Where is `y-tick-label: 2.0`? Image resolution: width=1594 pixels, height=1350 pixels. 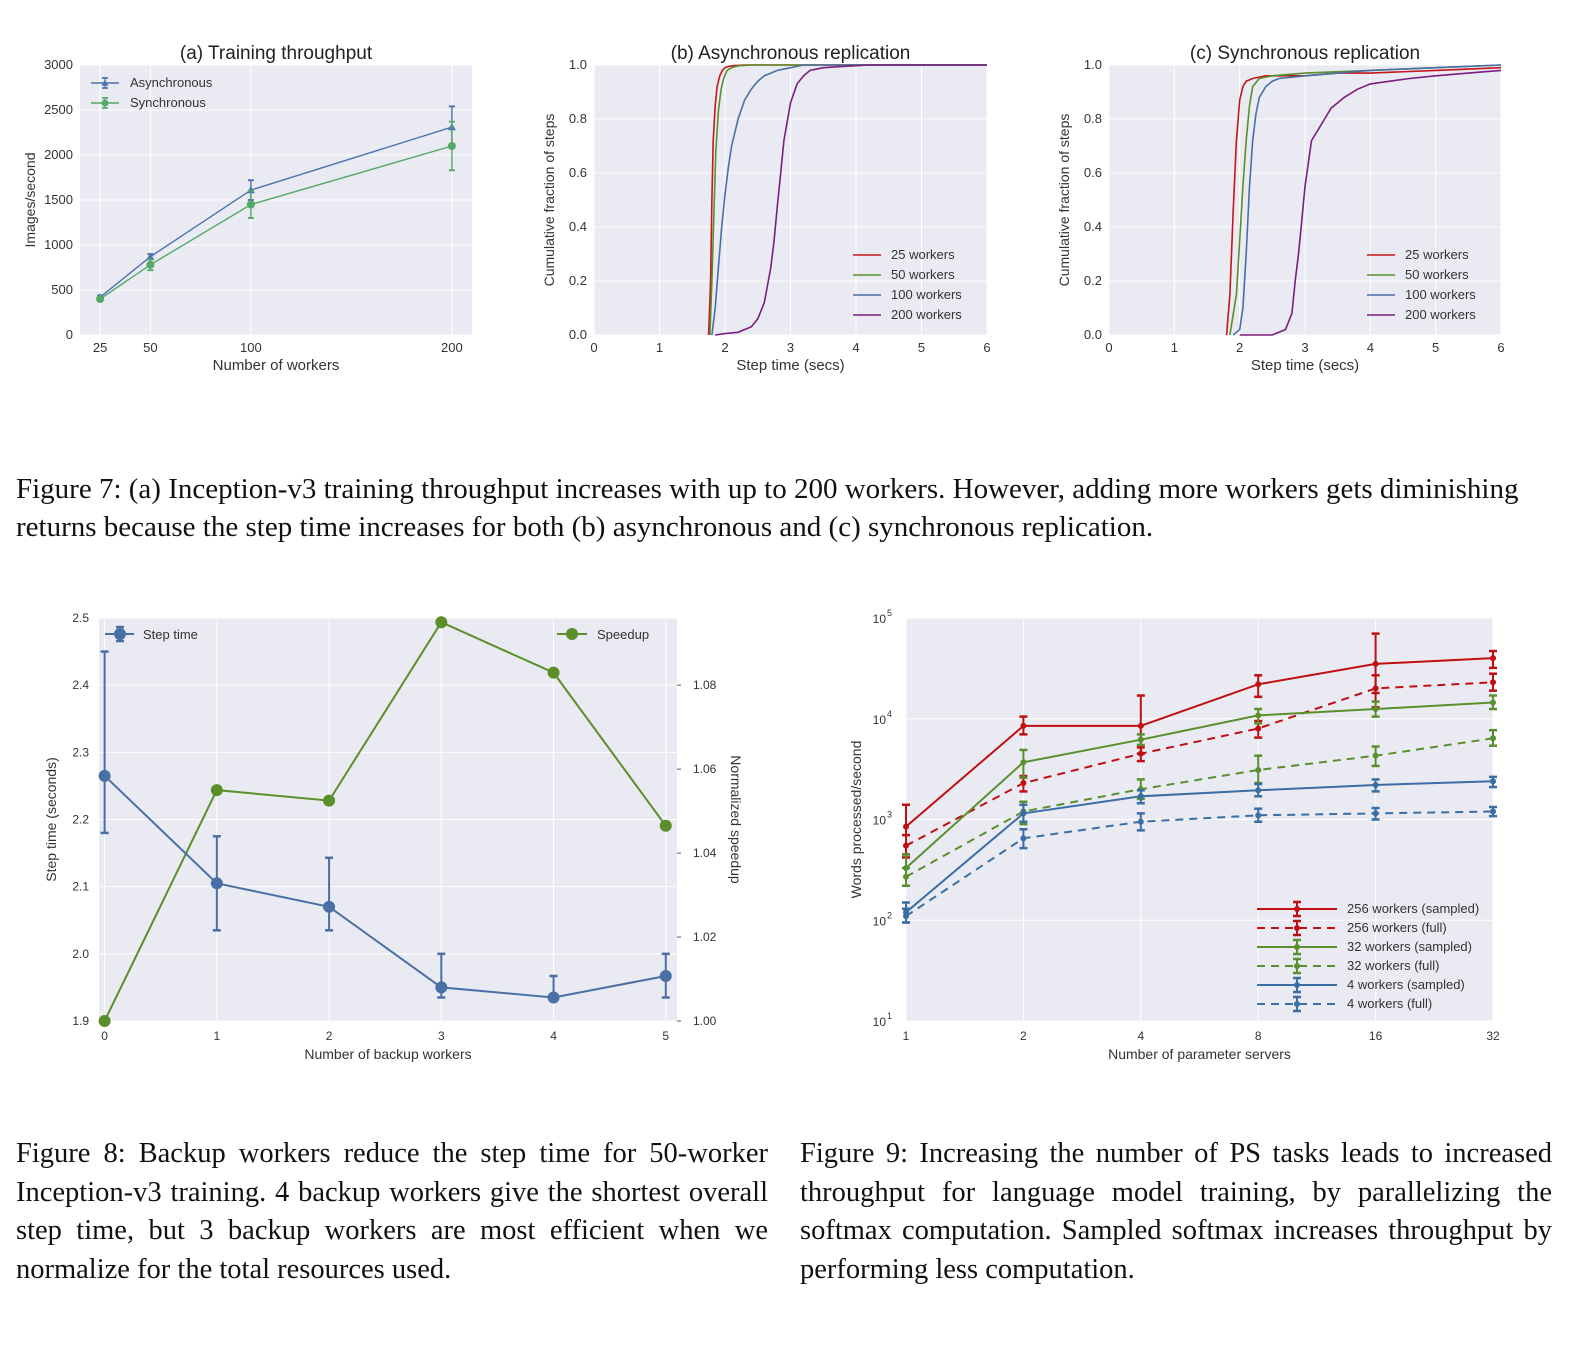 y-tick-label: 2.0 is located at coordinates (80, 954).